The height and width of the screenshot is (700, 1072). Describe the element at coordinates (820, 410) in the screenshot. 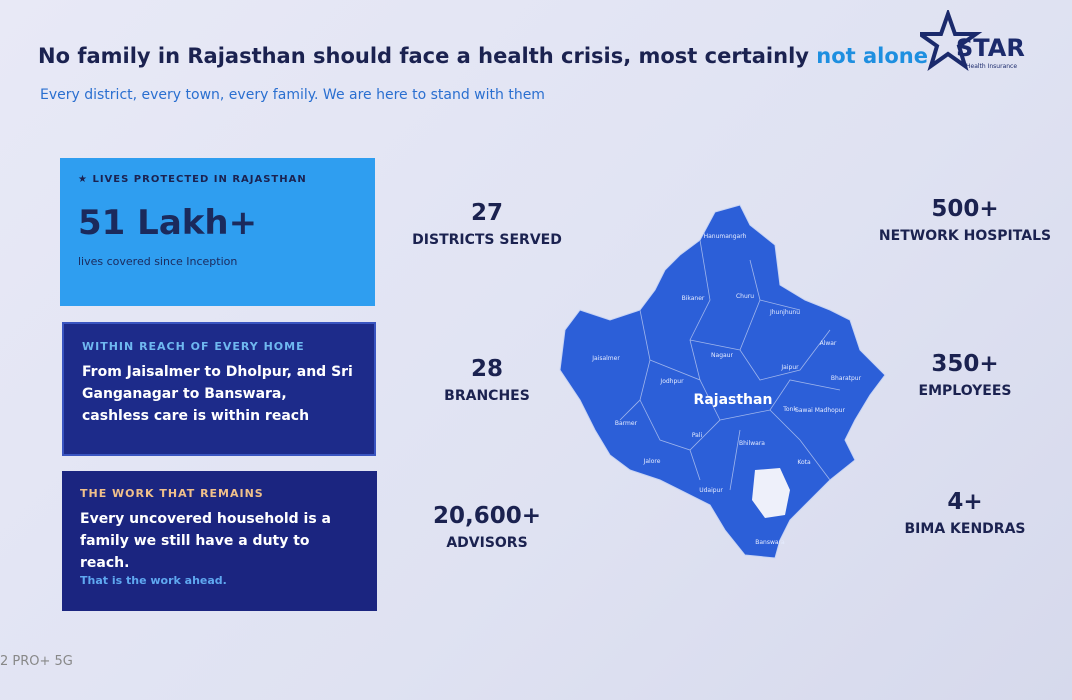

I see `district-label: Sawai Madhopur` at that location.